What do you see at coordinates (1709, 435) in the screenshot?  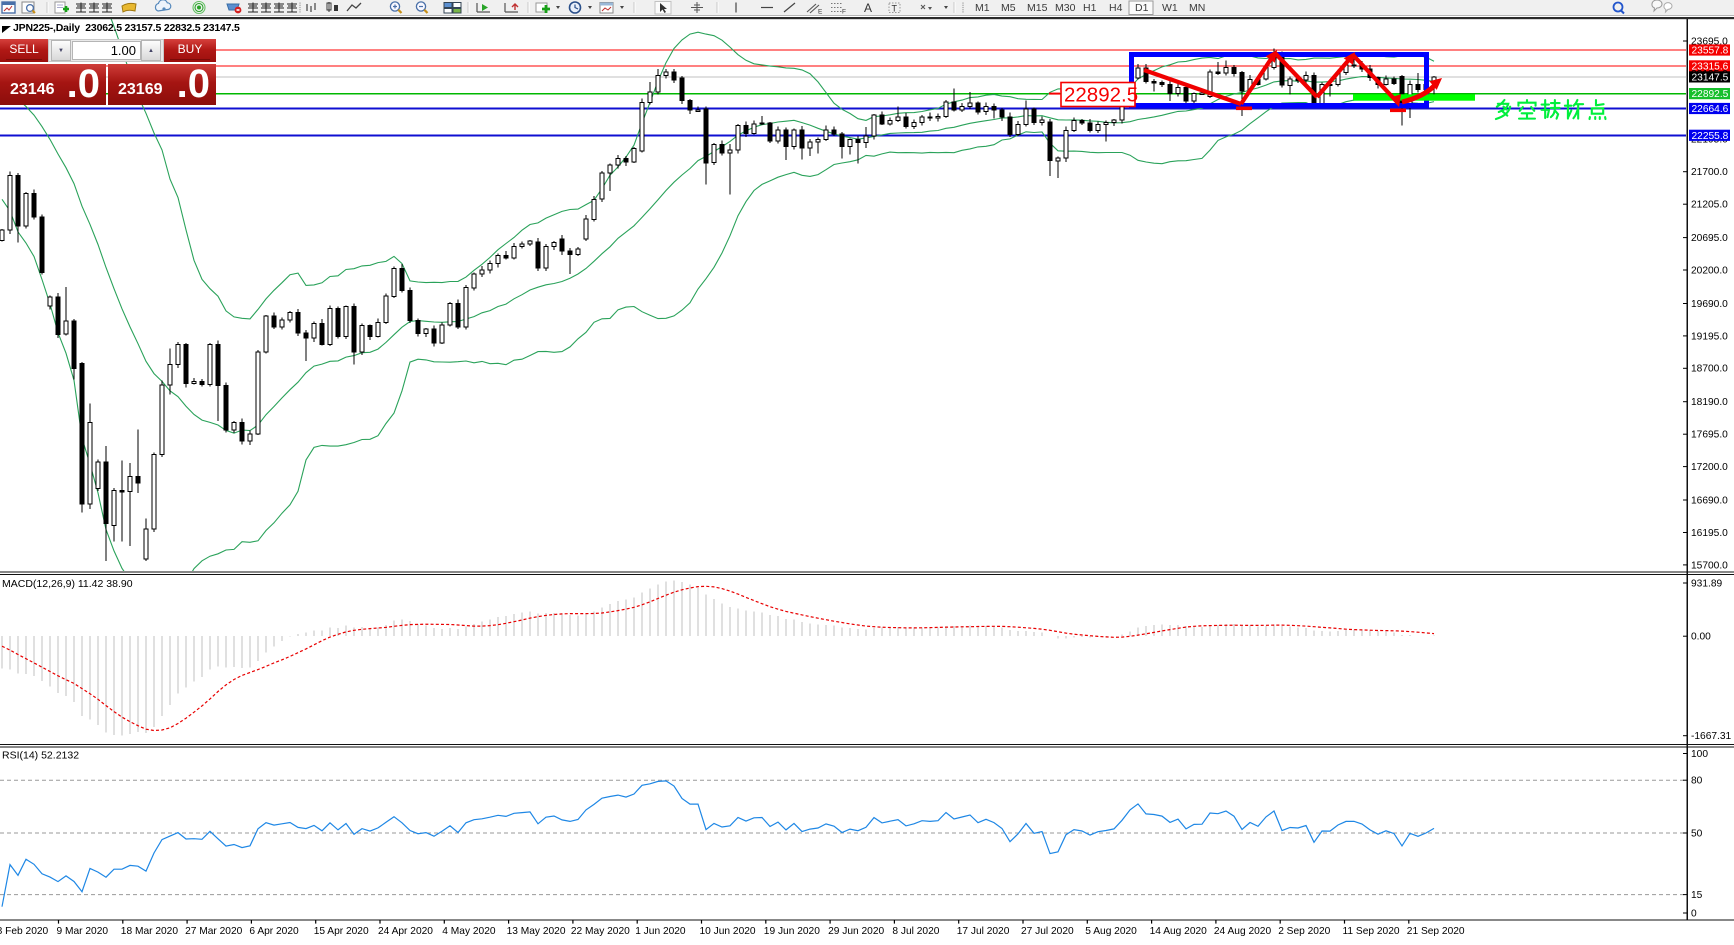 I see `svg-text: 17695.0` at bounding box center [1709, 435].